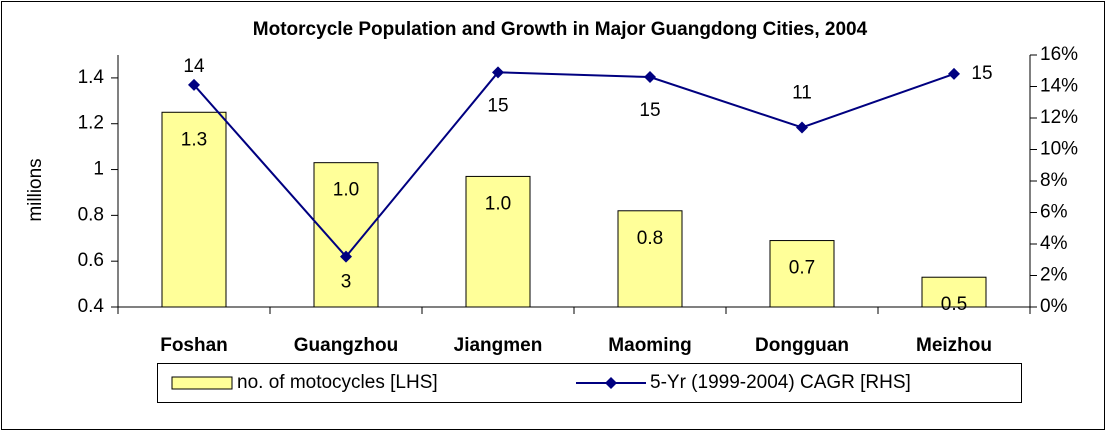 This screenshot has height=432, width=1107. Describe the element at coordinates (35, 189) in the screenshot. I see `y-axis-label: millions` at that location.